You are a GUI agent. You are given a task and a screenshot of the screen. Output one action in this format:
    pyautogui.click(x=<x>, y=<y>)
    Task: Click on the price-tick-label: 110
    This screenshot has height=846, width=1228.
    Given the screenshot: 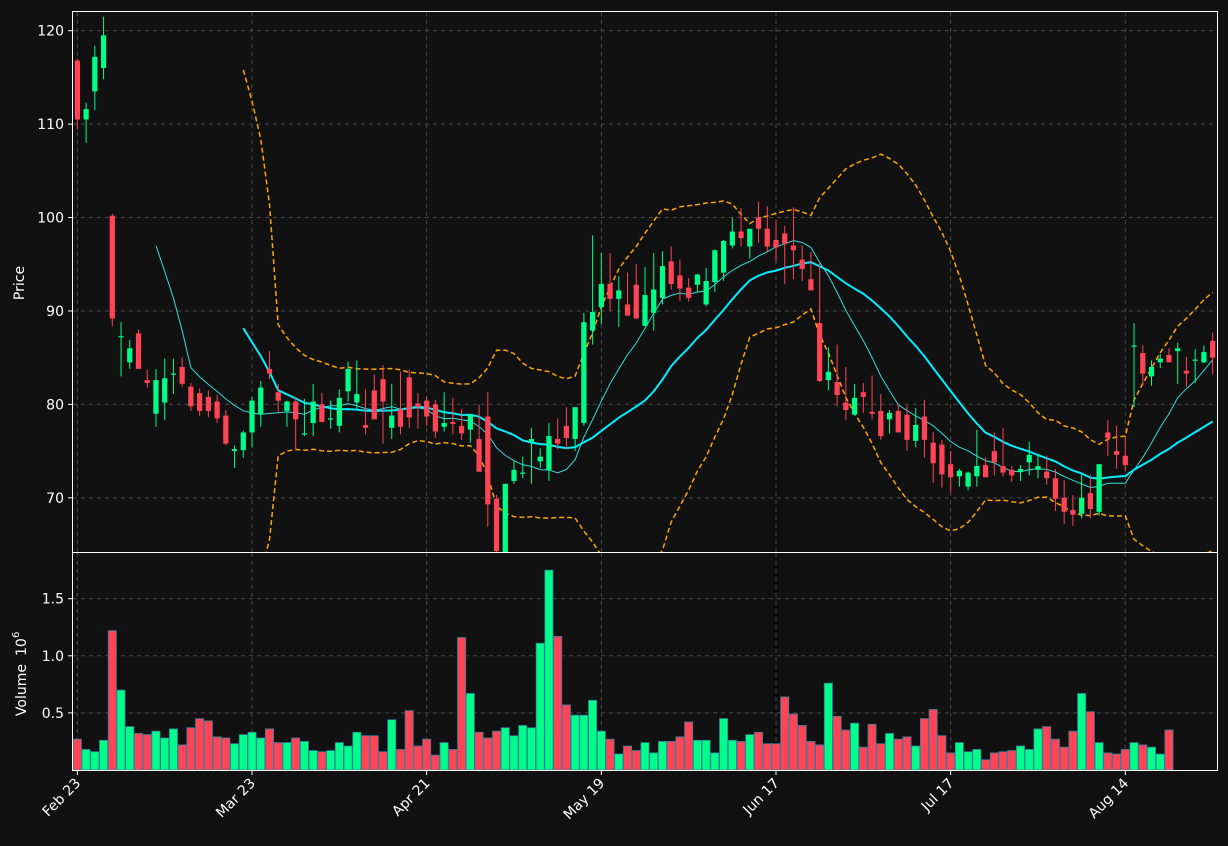 What is the action you would take?
    pyautogui.click(x=50, y=125)
    